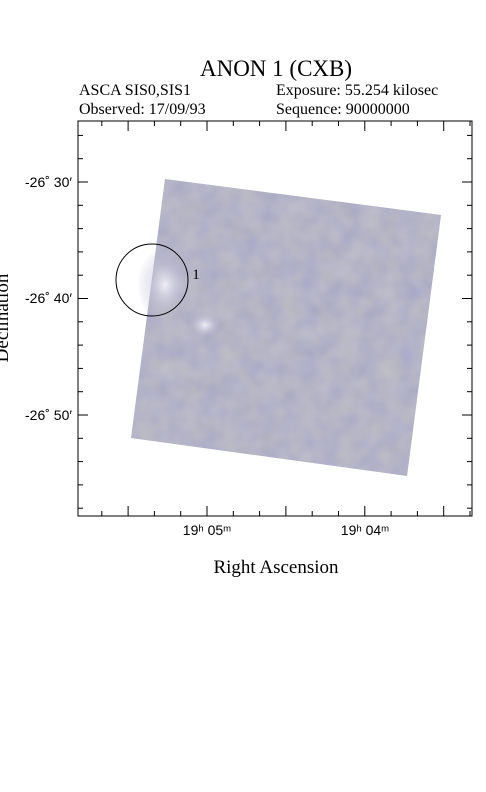 The height and width of the screenshot is (792, 486). What do you see at coordinates (343, 109) in the screenshot?
I see `sequence: Sequence: 90000000` at bounding box center [343, 109].